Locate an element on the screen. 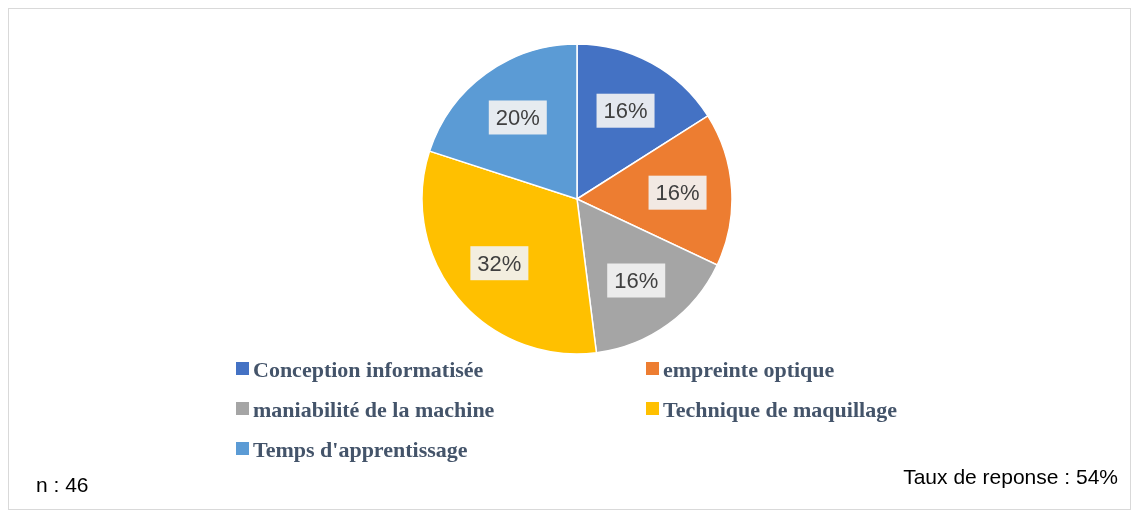 The width and height of the screenshot is (1139, 518). legend-label: maniabilité de la machine is located at coordinates (374, 409).